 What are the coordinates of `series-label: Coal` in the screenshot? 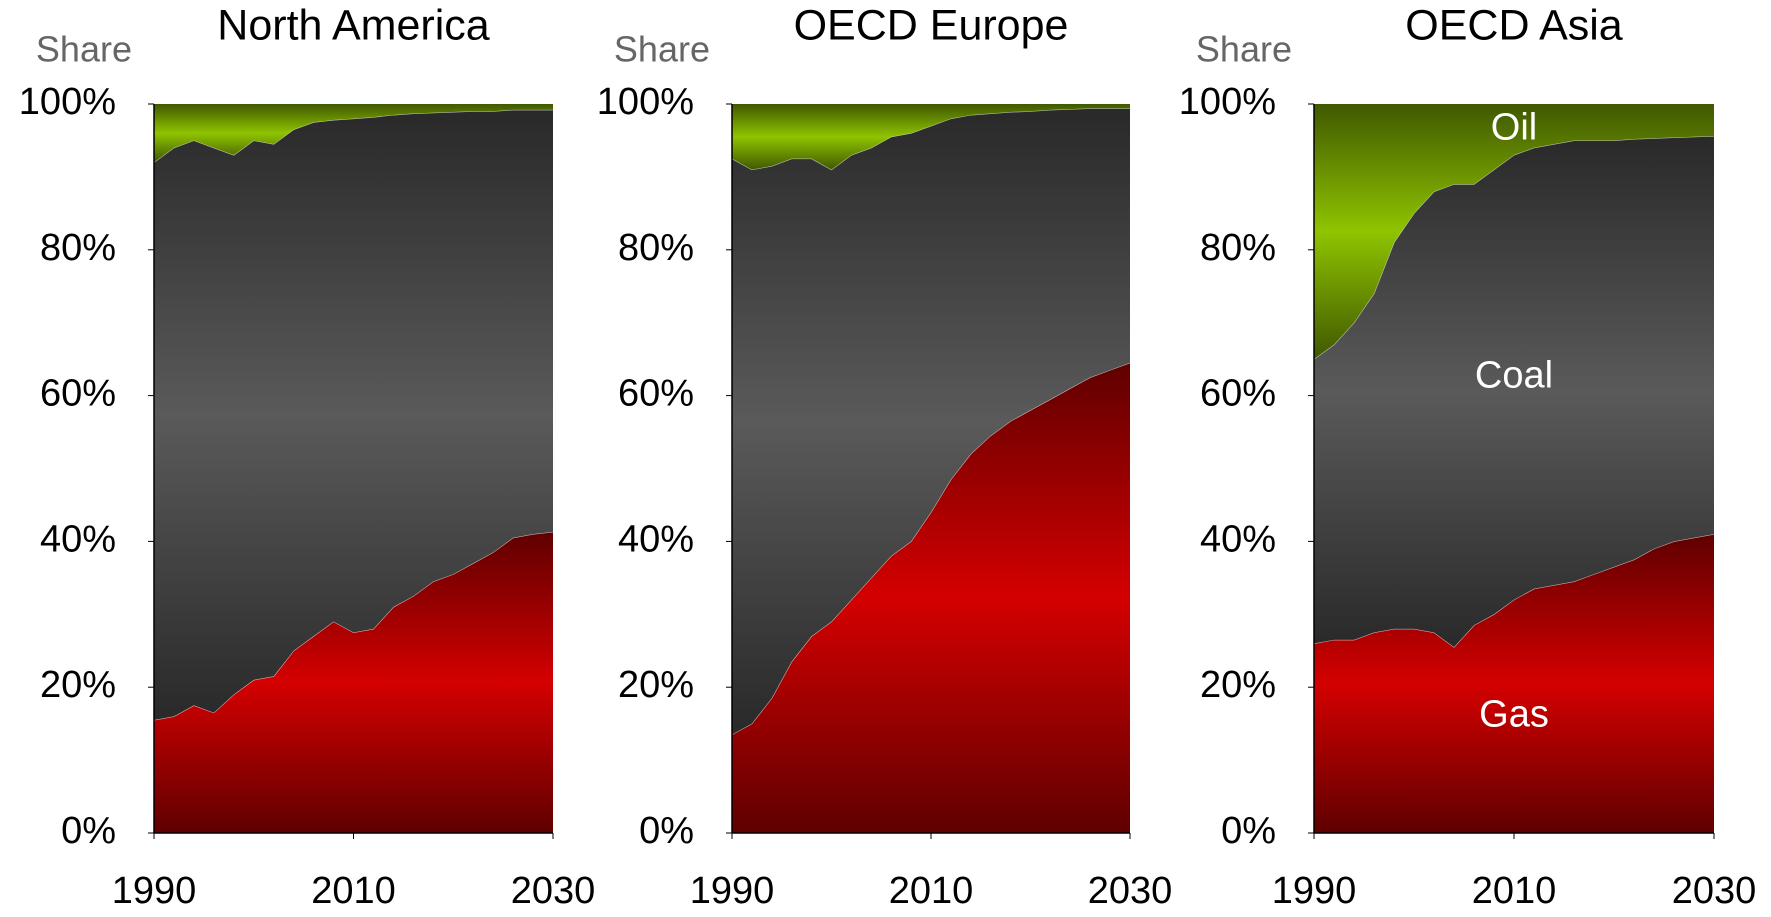 It's located at (1514, 375).